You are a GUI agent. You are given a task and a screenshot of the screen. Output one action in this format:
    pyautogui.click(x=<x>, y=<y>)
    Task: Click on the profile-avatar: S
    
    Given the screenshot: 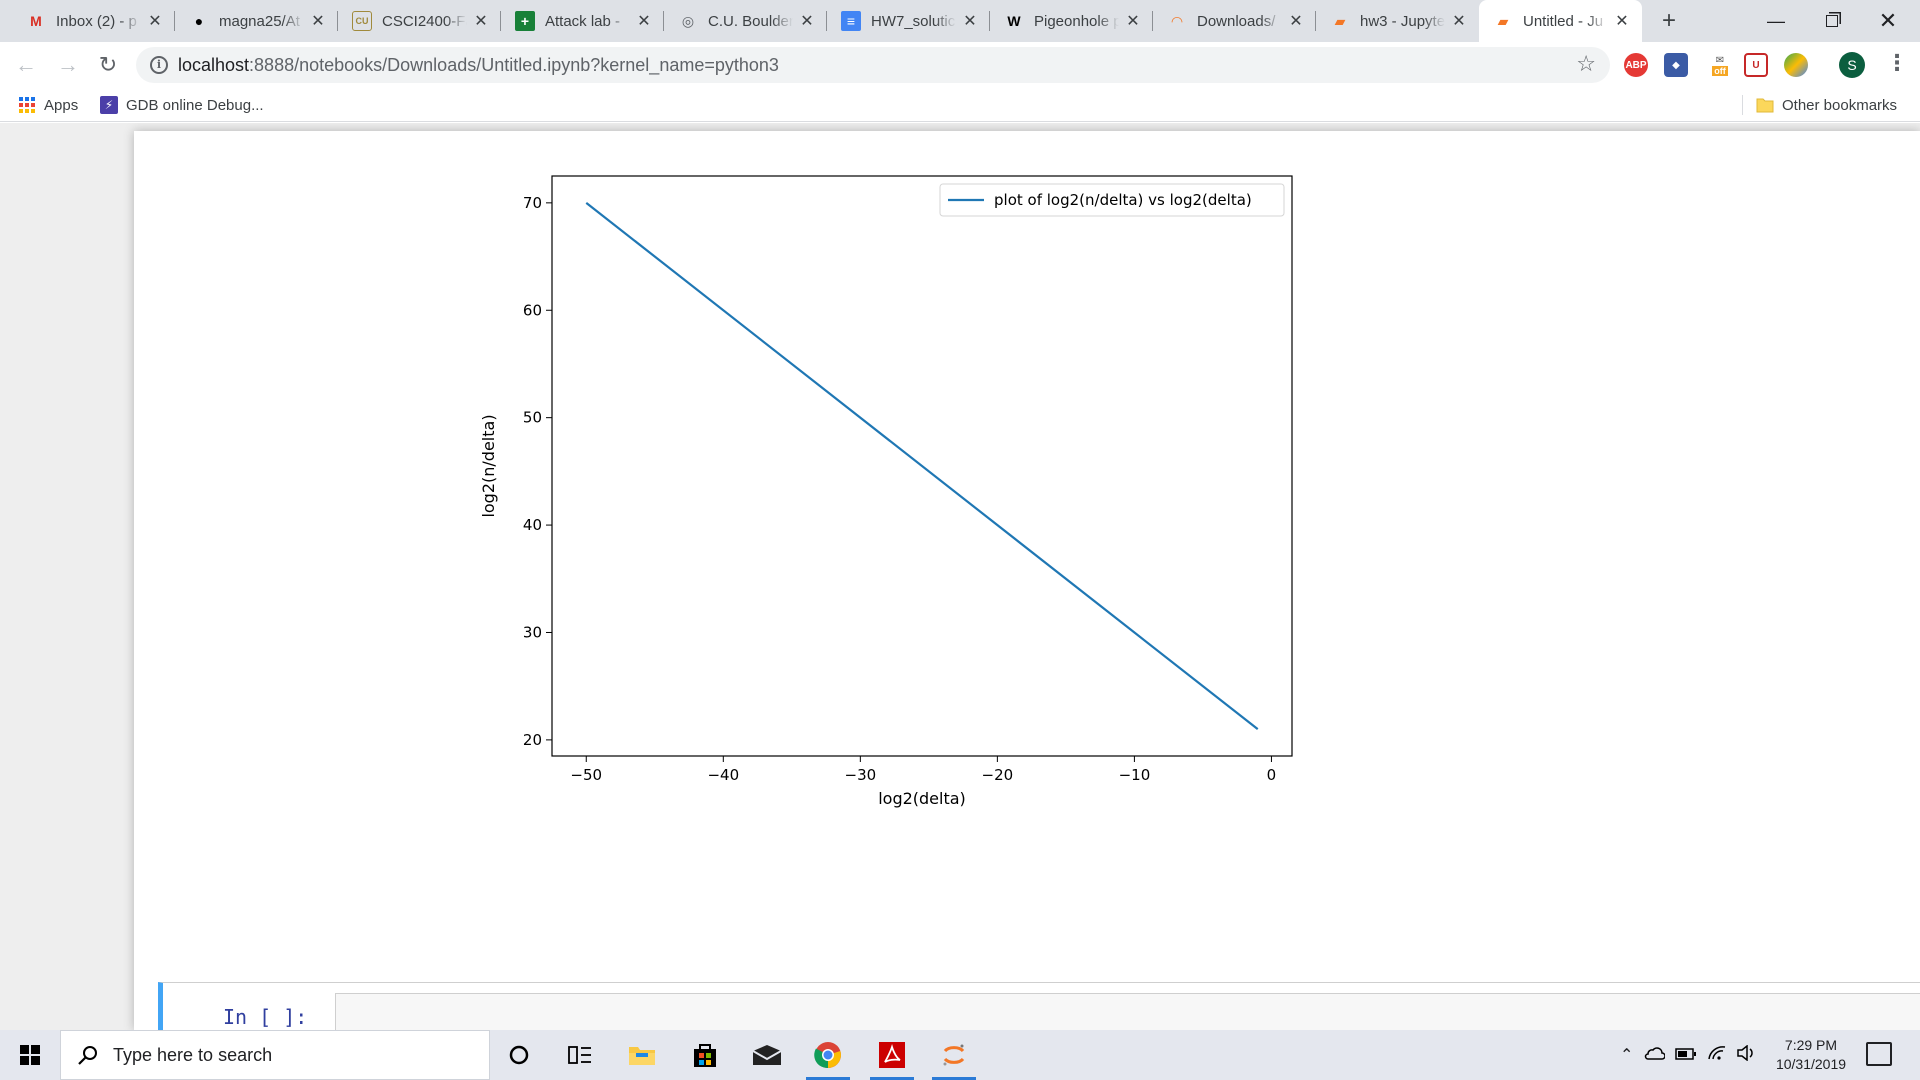 What is the action you would take?
    pyautogui.click(x=1852, y=65)
    